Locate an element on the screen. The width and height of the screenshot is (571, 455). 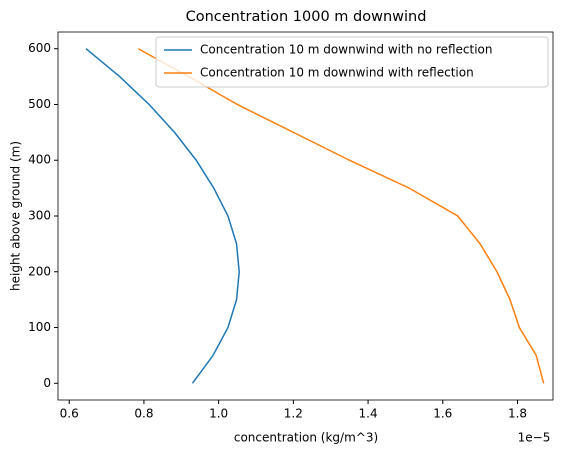
legend-box is located at coordinates (352, 62).